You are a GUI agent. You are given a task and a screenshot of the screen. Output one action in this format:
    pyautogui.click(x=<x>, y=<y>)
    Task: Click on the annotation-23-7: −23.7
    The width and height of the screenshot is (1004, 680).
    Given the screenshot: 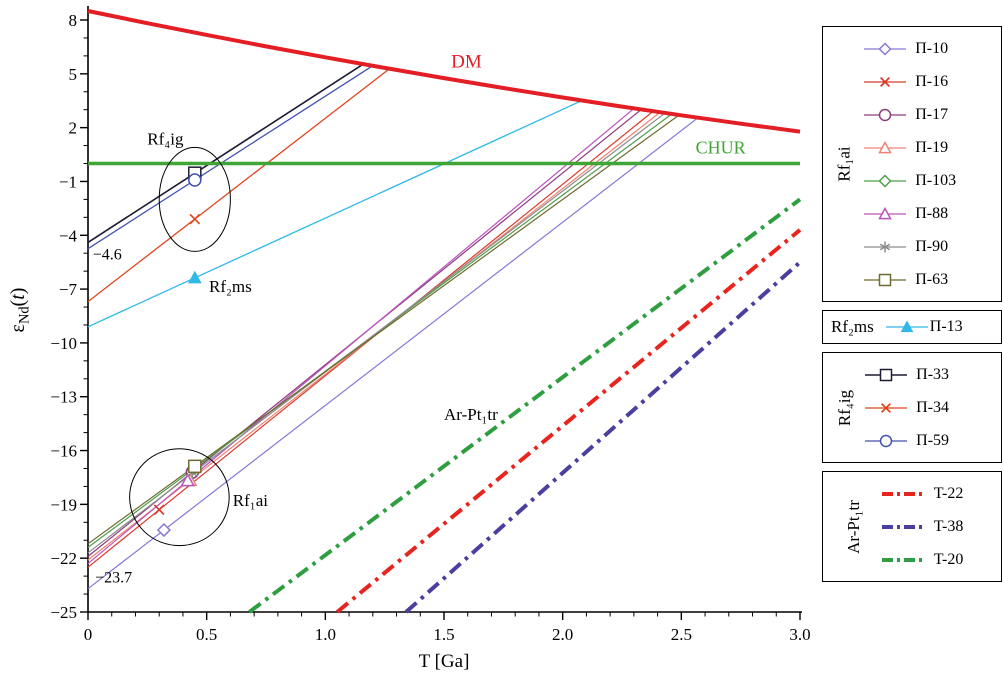 What is the action you would take?
    pyautogui.click(x=113, y=577)
    